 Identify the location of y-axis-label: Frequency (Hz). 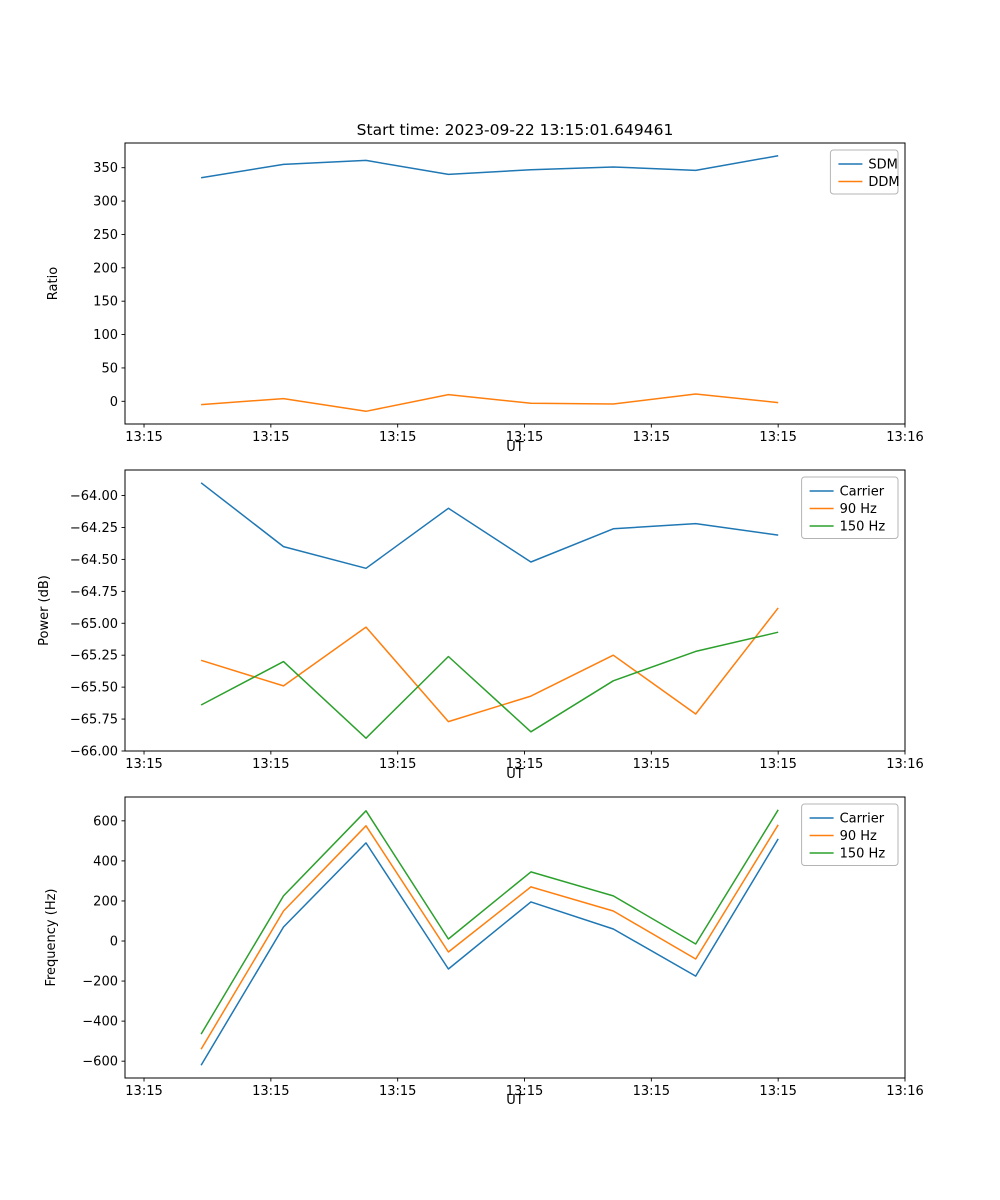
(51, 937).